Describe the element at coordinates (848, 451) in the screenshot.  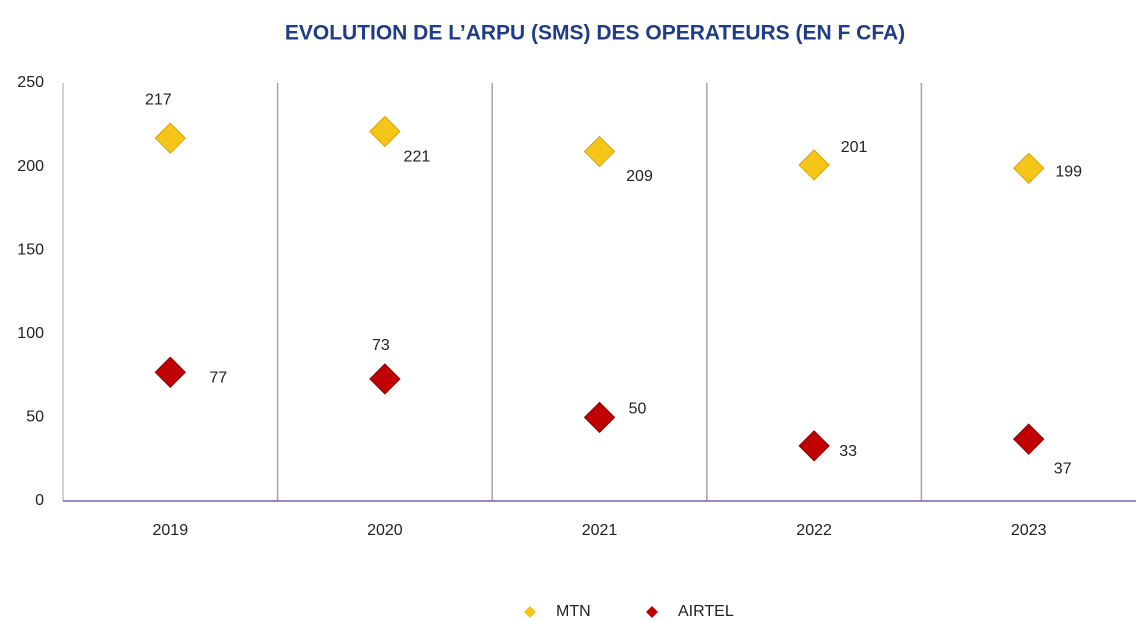
I see `data-label: 33` at that location.